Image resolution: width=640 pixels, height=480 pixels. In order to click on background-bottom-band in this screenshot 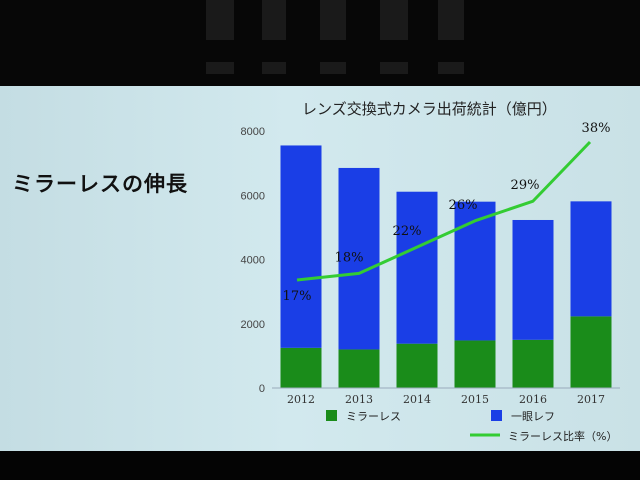, I will do `click(320, 465)`.